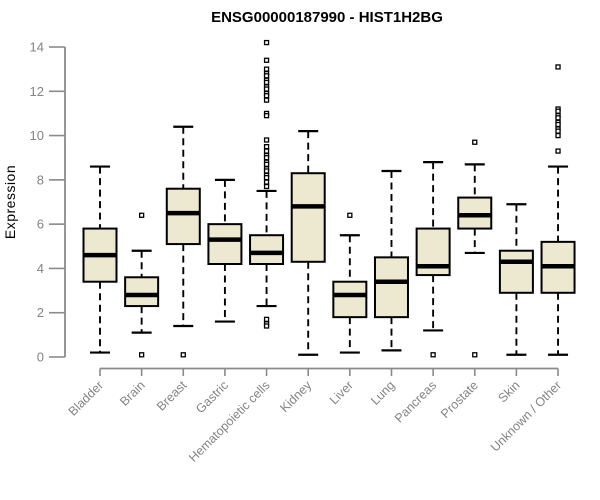  I want to click on chart-title: ENSG00000187990 - HIST1H2BG, so click(327, 17).